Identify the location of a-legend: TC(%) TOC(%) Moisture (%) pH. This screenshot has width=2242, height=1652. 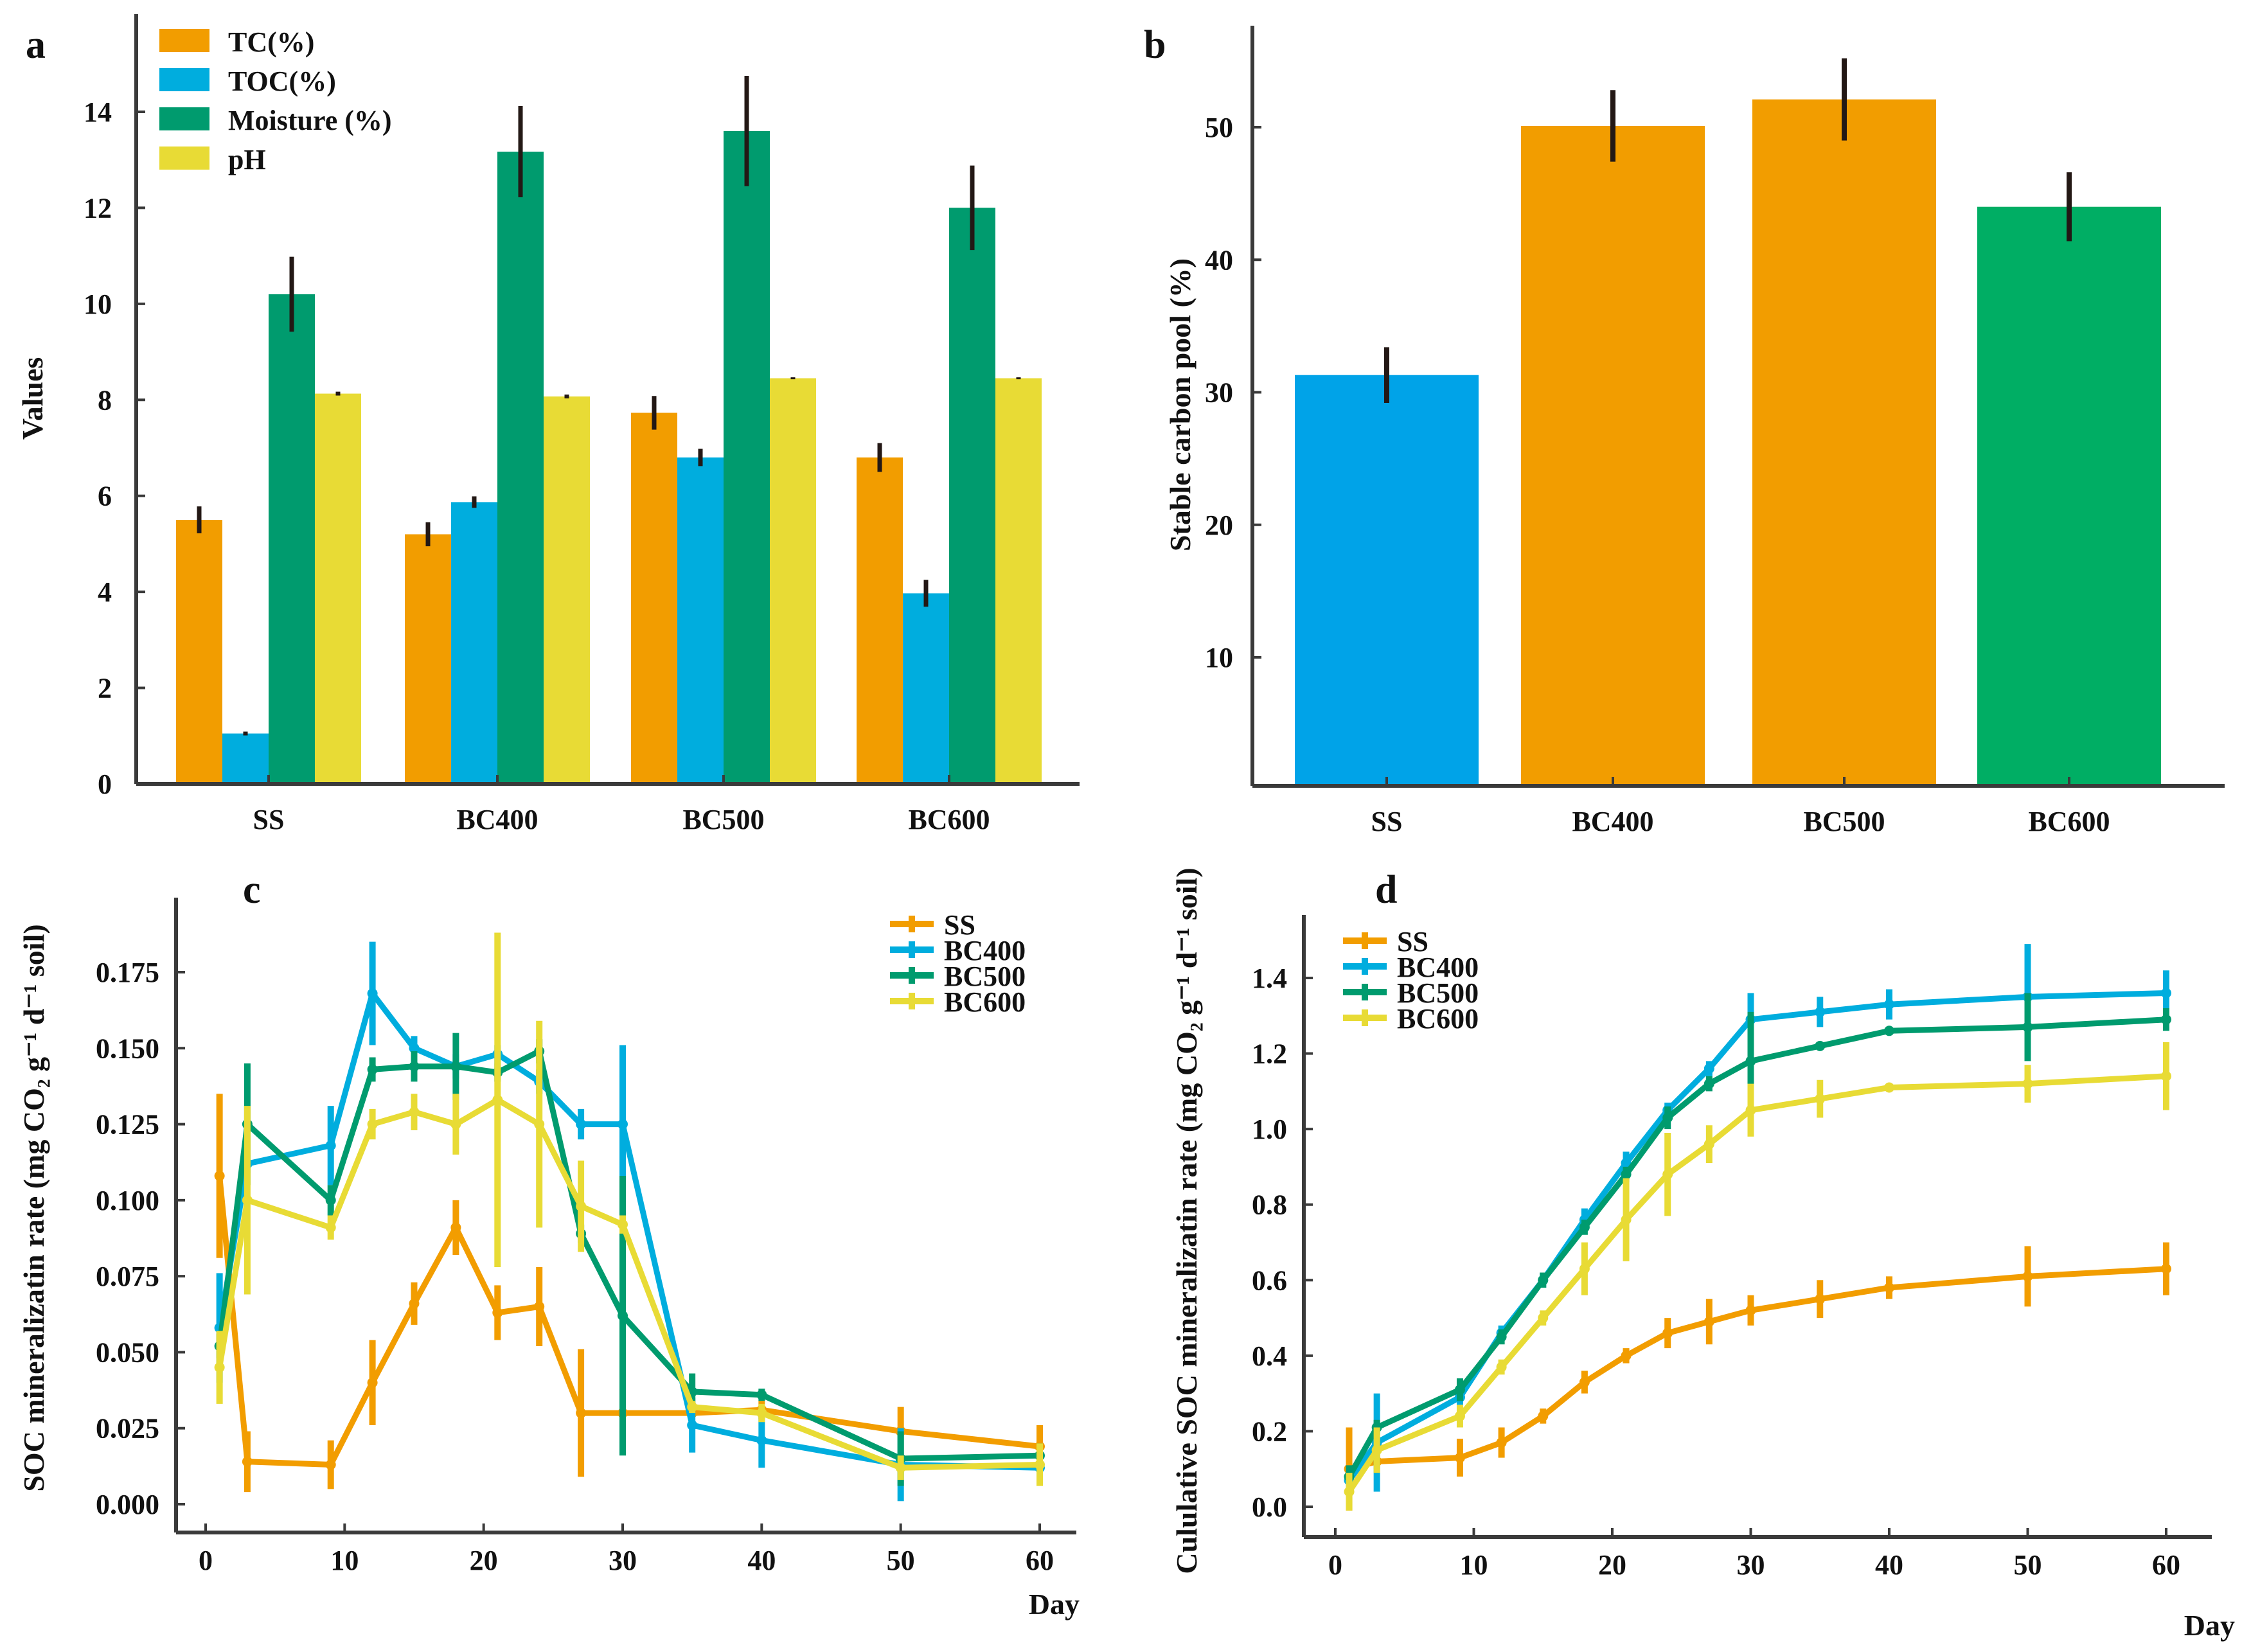
(275, 100).